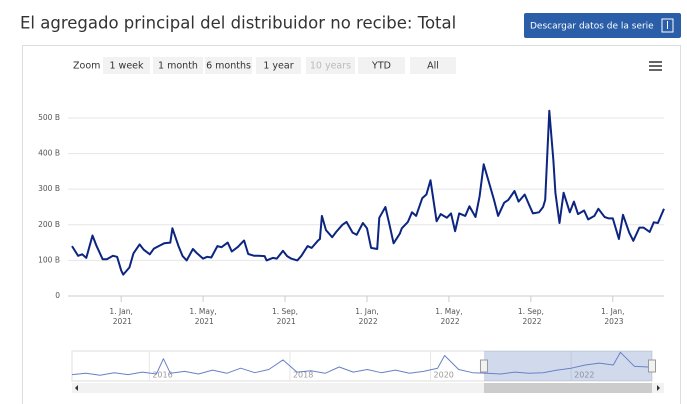 The height and width of the screenshot is (404, 687). I want to click on download-button-bg, so click(602, 25).